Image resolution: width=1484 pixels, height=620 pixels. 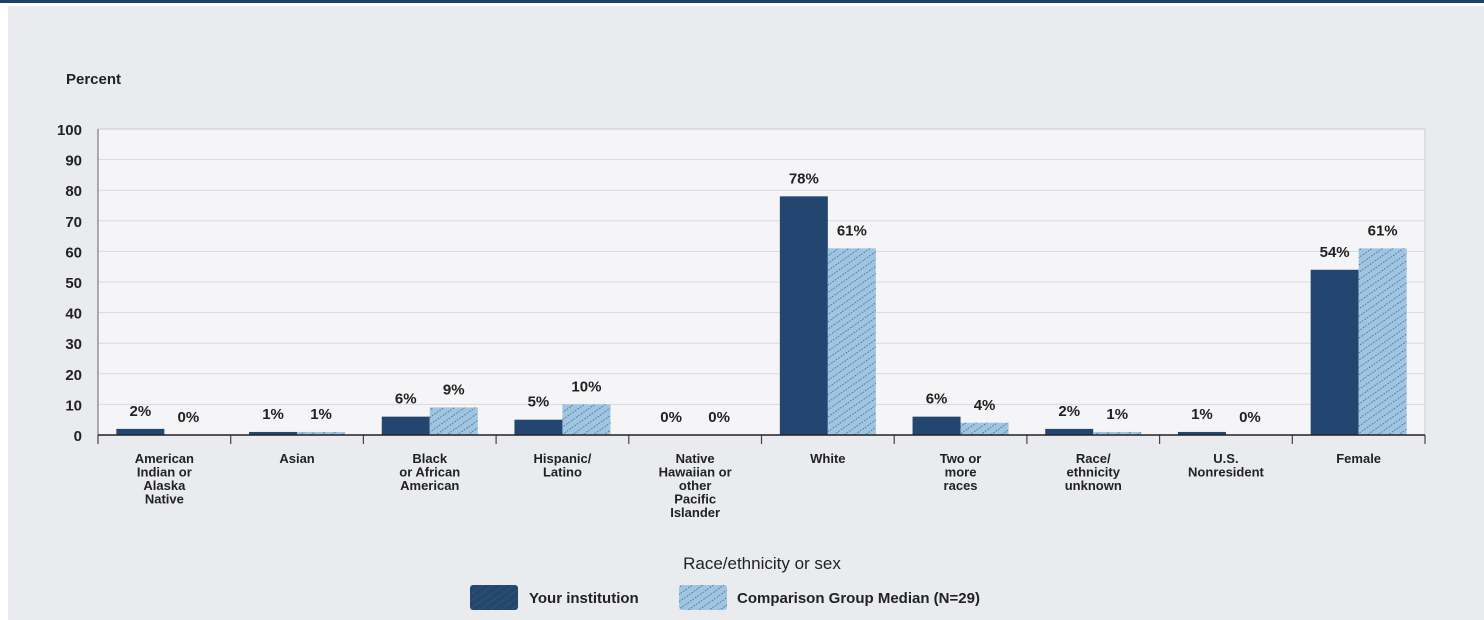 I want to click on legend-label-comparison: Comparison Group Median (N=29), so click(x=858, y=598).